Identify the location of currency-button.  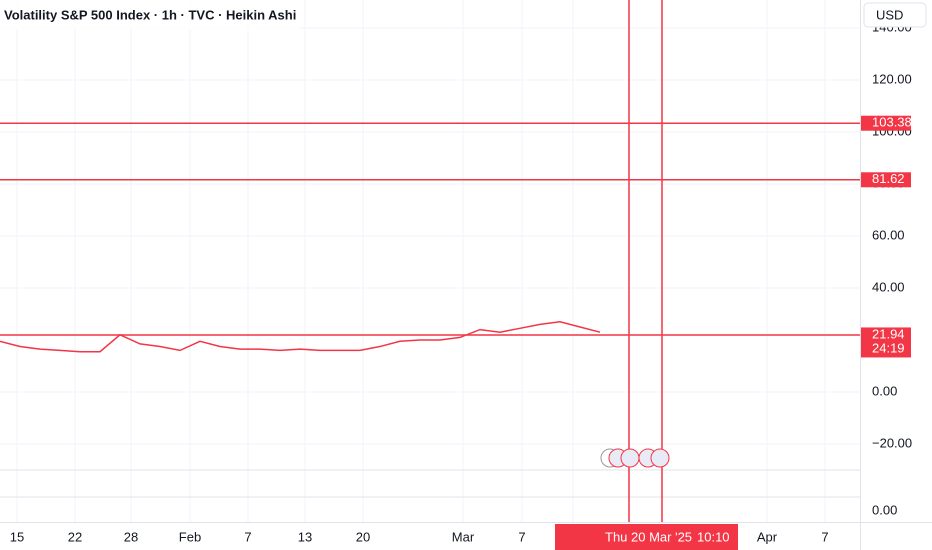
(895, 15).